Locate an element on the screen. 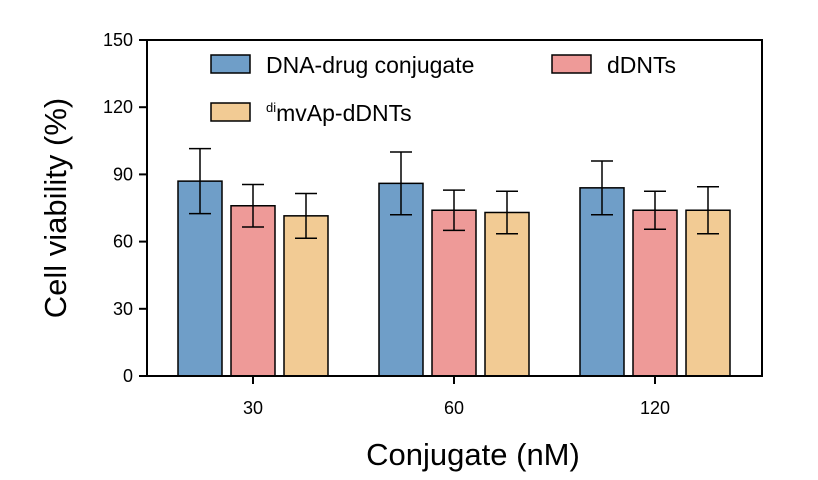 The height and width of the screenshot is (480, 818). x-axis-title: Conjugate (nM) is located at coordinates (473, 454).